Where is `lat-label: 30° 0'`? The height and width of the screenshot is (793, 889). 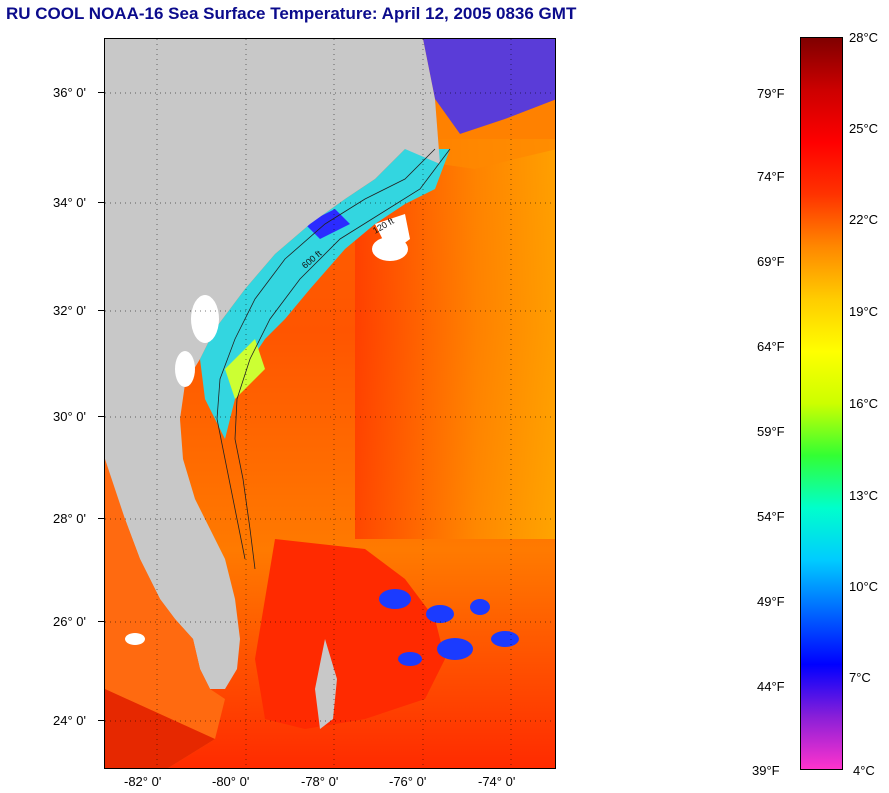 lat-label: 30° 0' is located at coordinates (69, 416).